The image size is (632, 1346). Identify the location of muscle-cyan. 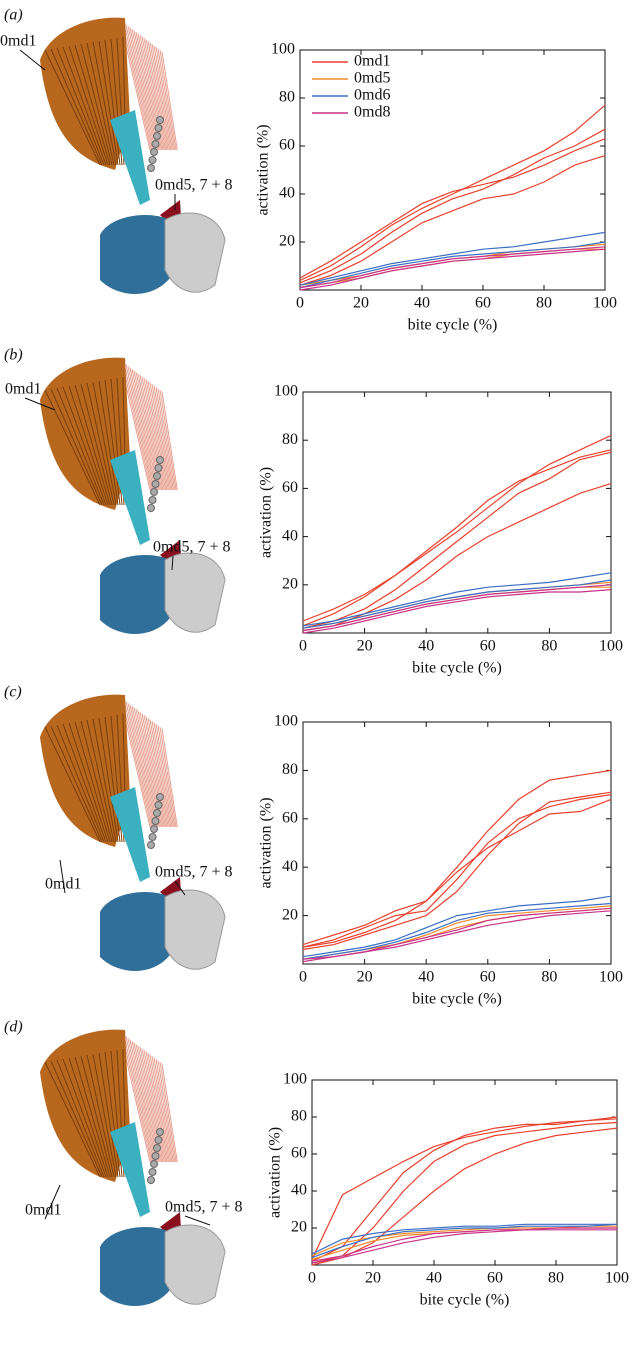
(130, 497).